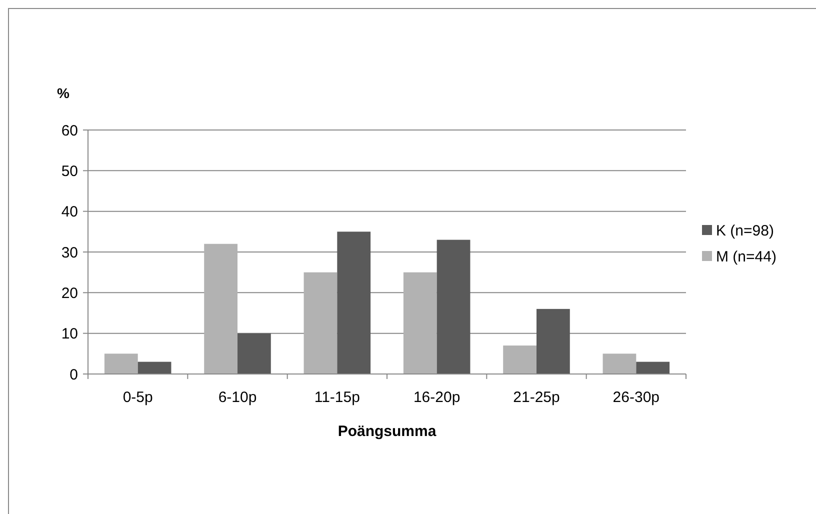  Describe the element at coordinates (69, 293) in the screenshot. I see `y-tick-label: 20` at that location.